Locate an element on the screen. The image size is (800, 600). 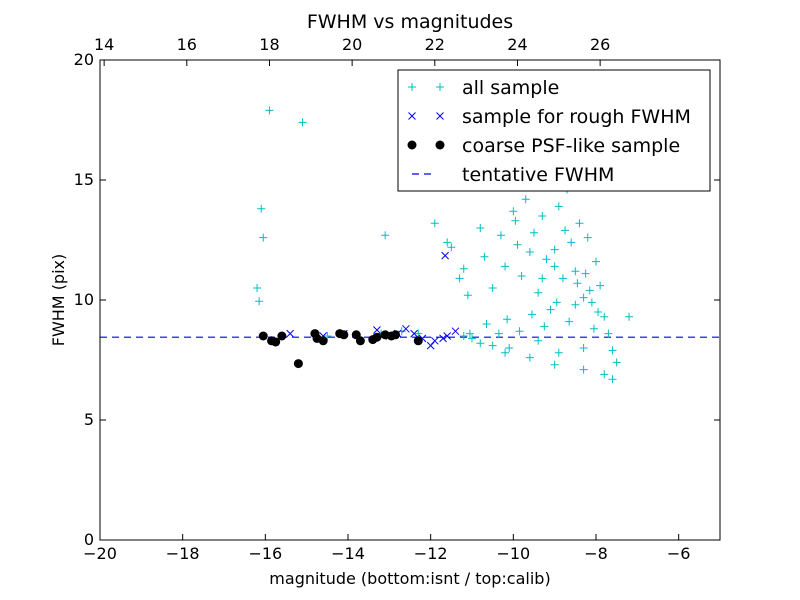
top-x-tick-label: 20 is located at coordinates (352, 44).